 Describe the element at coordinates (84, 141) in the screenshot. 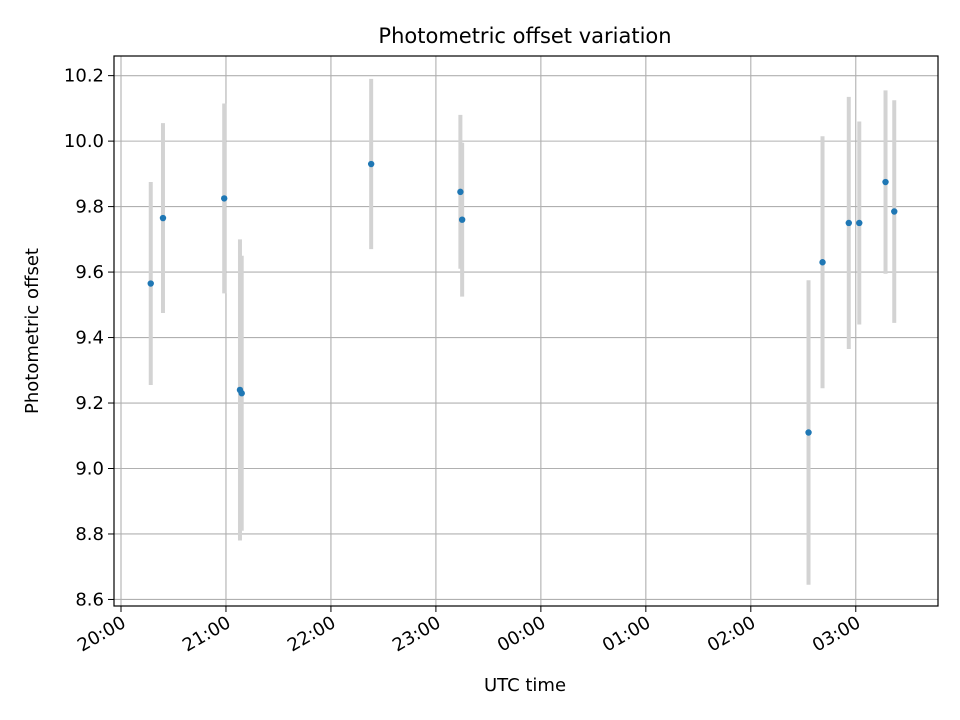

I see `y-tick-label: 10.0` at that location.